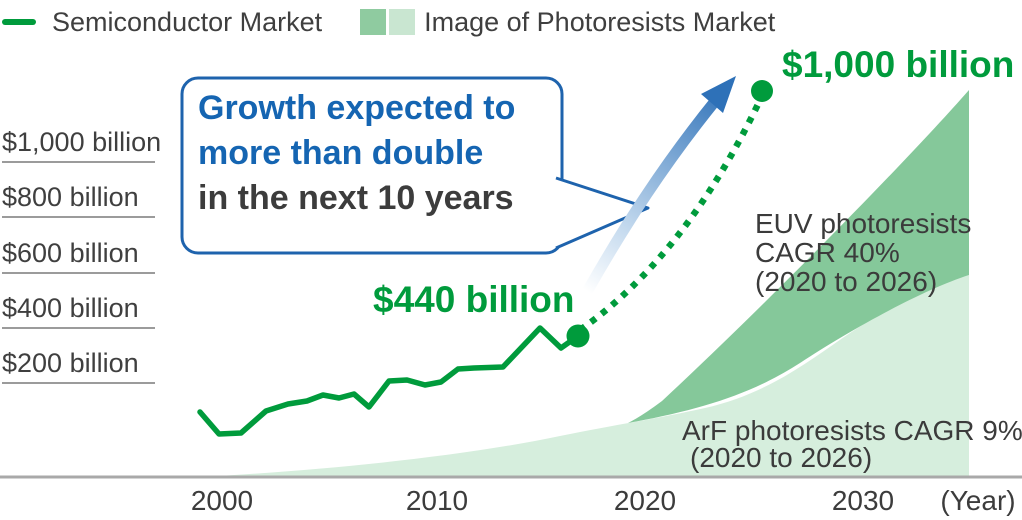  What do you see at coordinates (389, 381) in the screenshot?
I see `semiconductor-line` at bounding box center [389, 381].